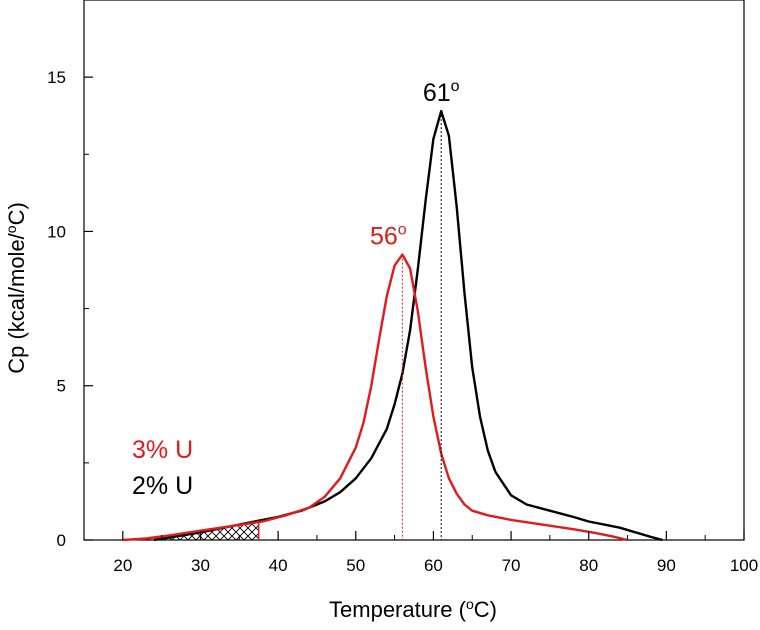  Describe the element at coordinates (200, 565) in the screenshot. I see `x-tick-label: 30` at that location.